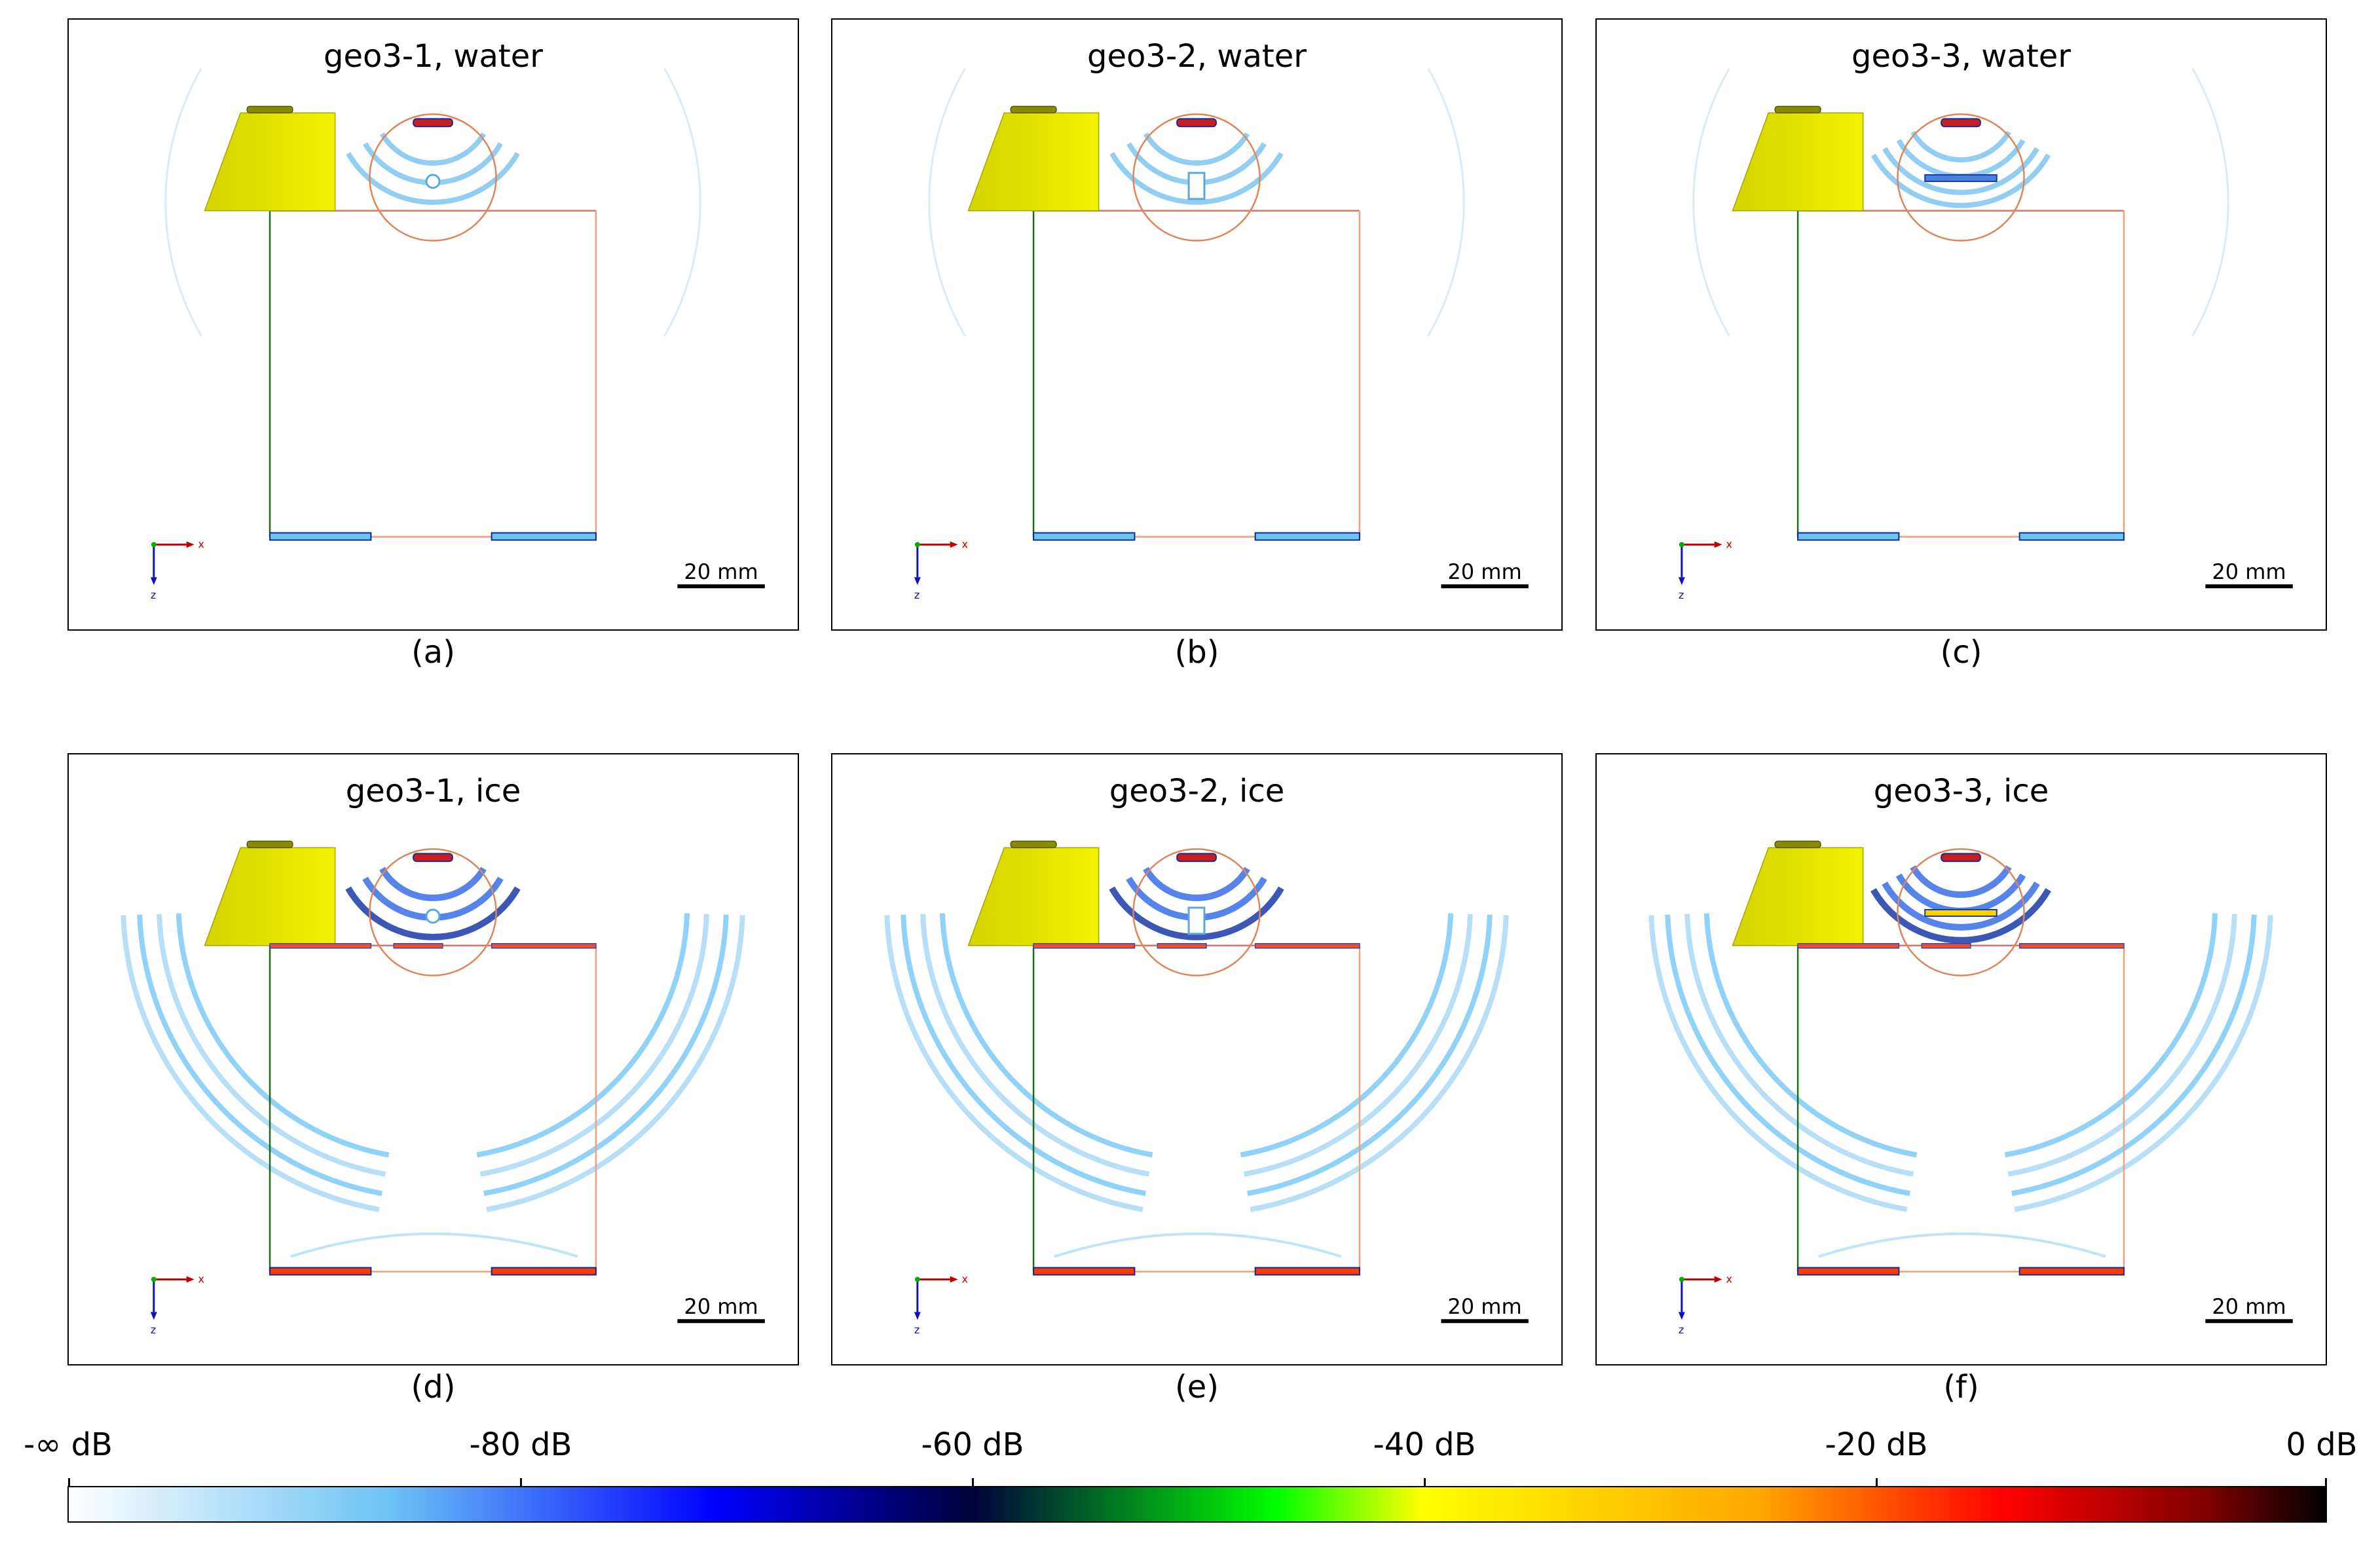 The image size is (2380, 1541). What do you see at coordinates (68, 1444) in the screenshot?
I see `colorbar-tick-label: -∞ dB` at bounding box center [68, 1444].